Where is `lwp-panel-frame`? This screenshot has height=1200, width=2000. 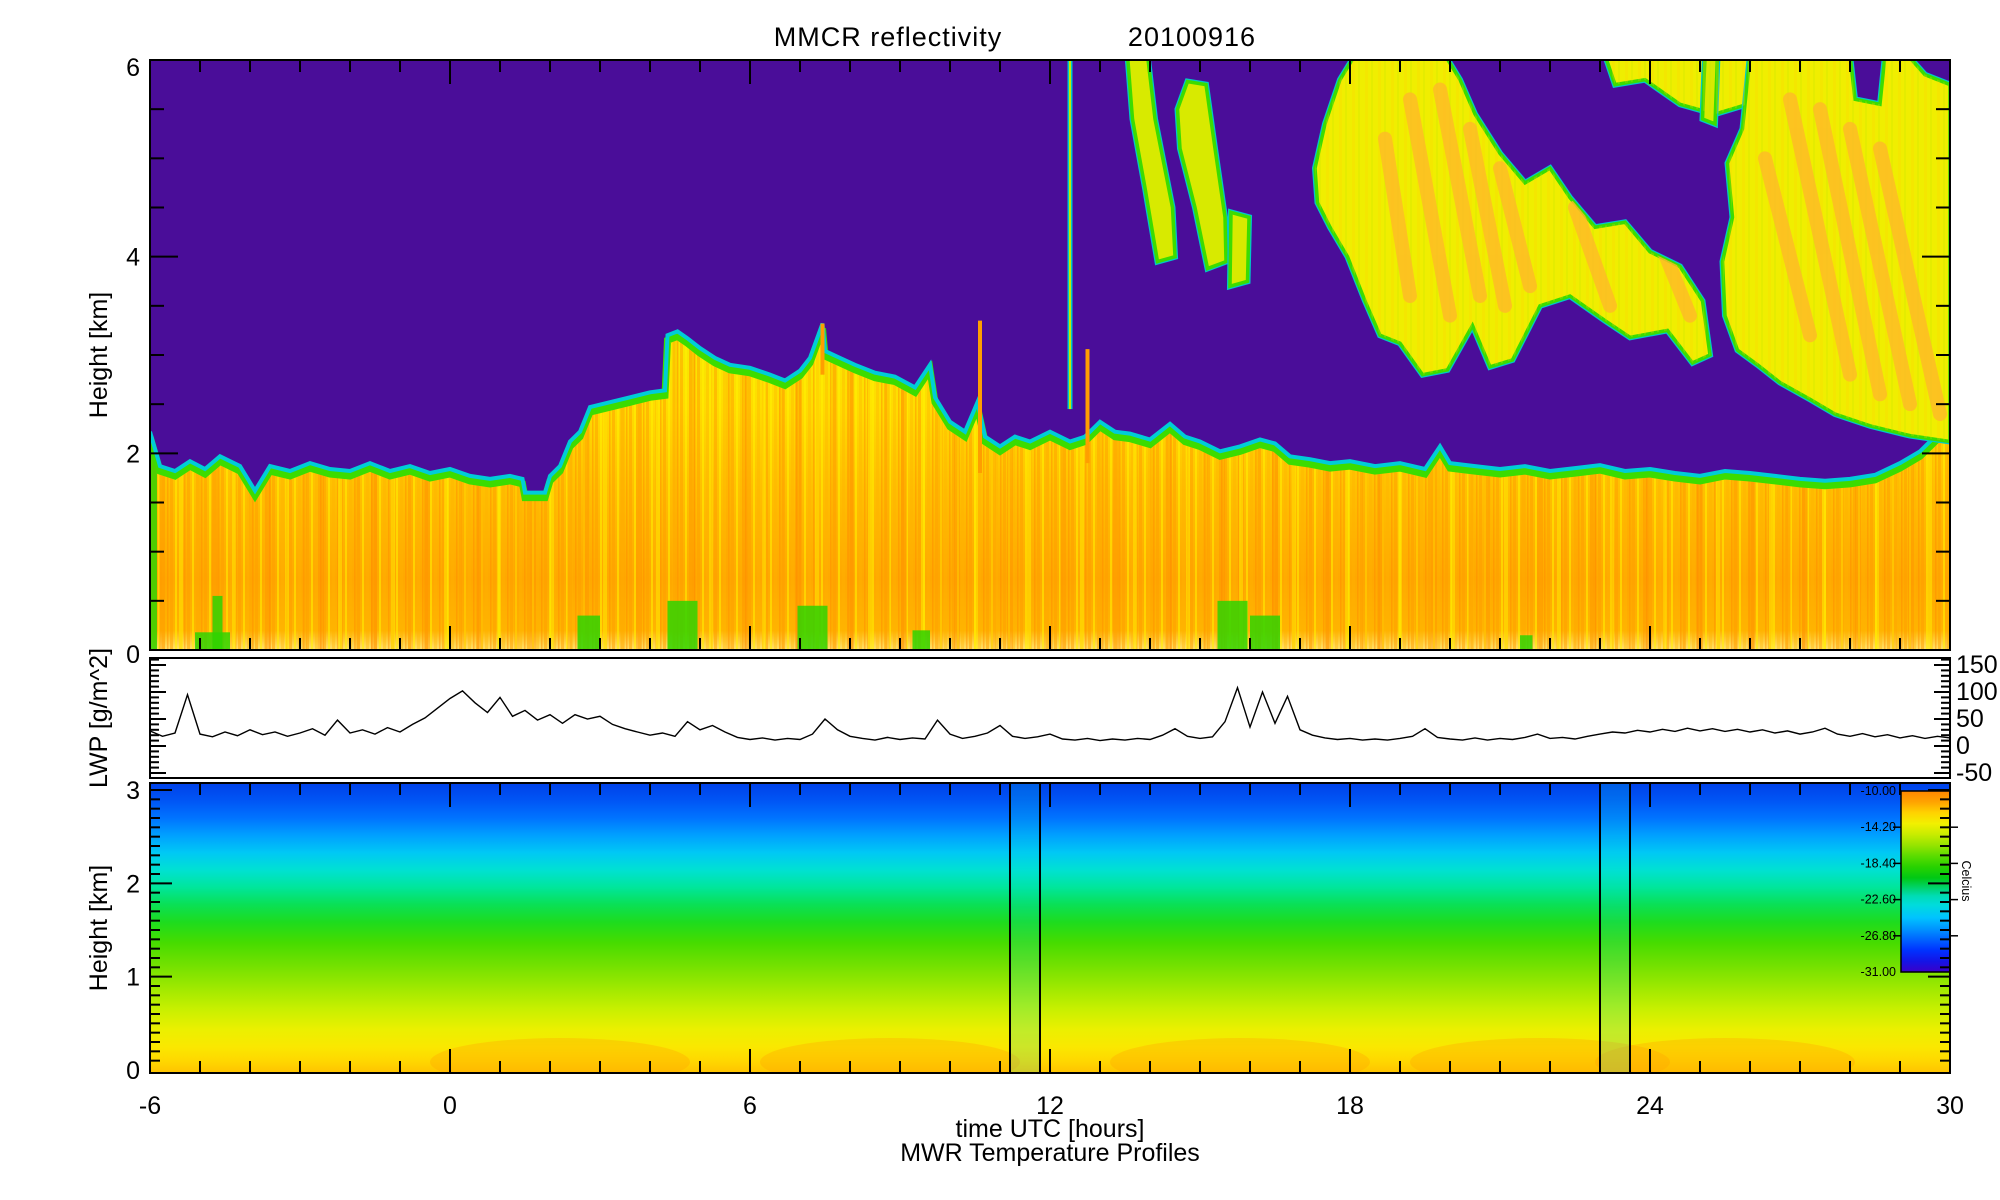 lwp-panel-frame is located at coordinates (1050, 718).